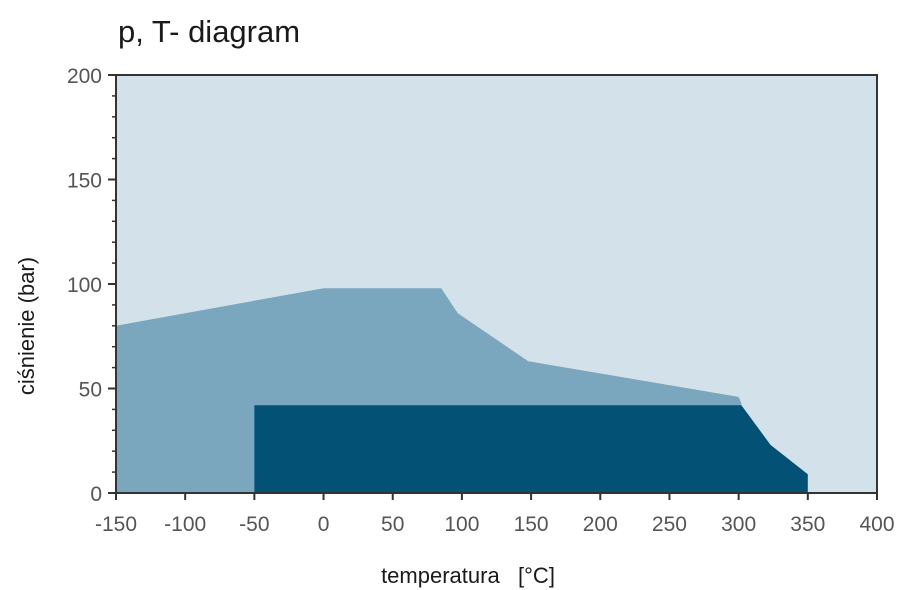  What do you see at coordinates (669, 524) in the screenshot?
I see `x-tick-label: 250` at bounding box center [669, 524].